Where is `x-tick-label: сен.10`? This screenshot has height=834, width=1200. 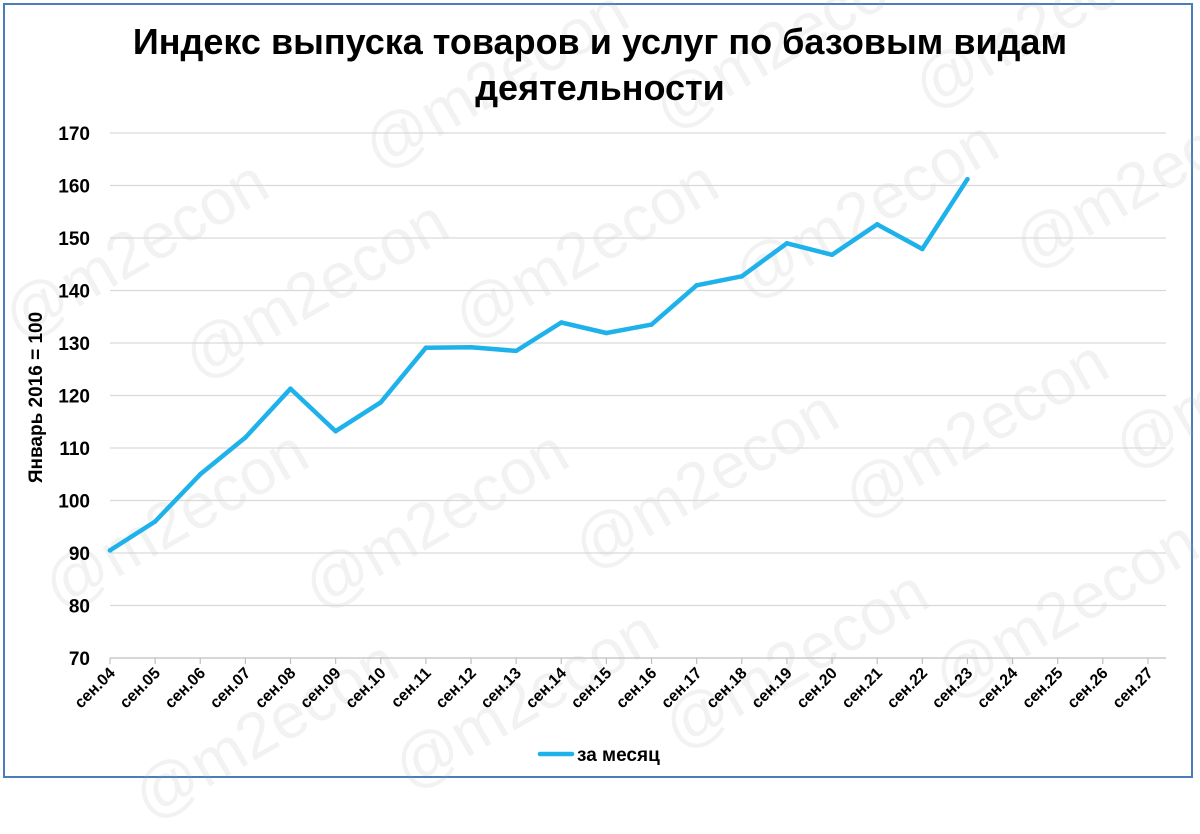
x-tick-label: сен.10 is located at coordinates (365, 688).